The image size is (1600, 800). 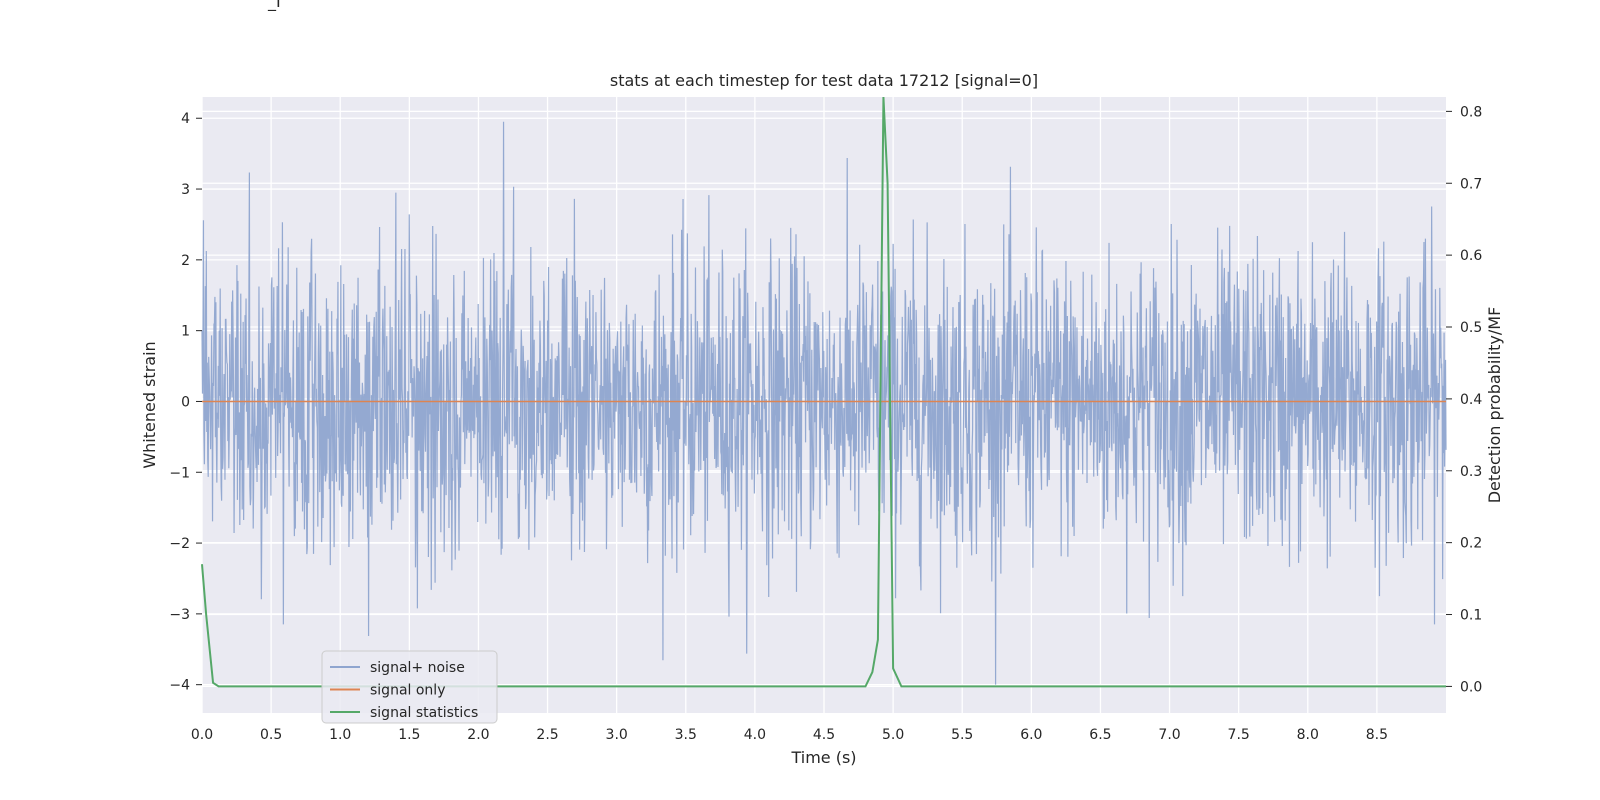 What do you see at coordinates (1471, 616) in the screenshot?
I see `y-right-tick-label: 0.1` at bounding box center [1471, 616].